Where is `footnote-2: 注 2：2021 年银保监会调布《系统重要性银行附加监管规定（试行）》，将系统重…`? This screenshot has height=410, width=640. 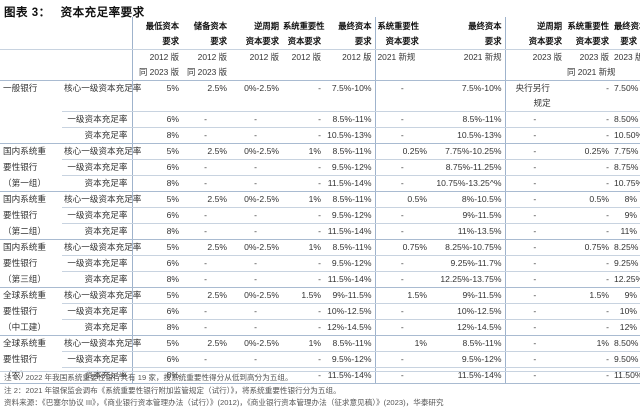 footnote-2: 注 2：2021 年银保监会调布《系统重要性银行附加监管规定（试行）》，将系统重… is located at coordinates (172, 390).